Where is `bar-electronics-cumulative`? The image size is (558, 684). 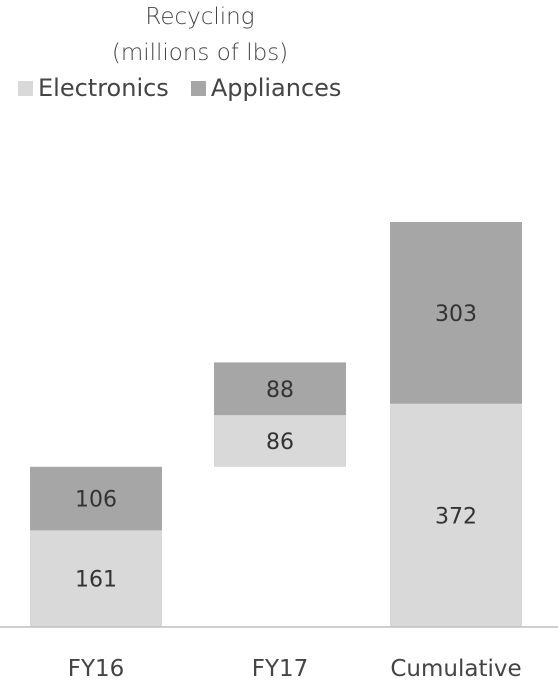 bar-electronics-cumulative is located at coordinates (456, 515).